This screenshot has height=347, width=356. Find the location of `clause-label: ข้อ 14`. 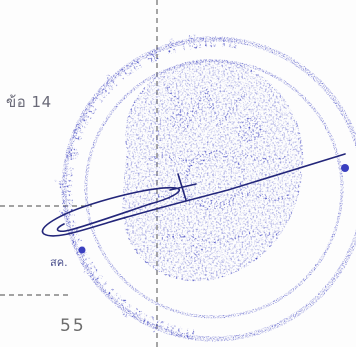

clause-label: ข้อ 14 is located at coordinates (29, 102).